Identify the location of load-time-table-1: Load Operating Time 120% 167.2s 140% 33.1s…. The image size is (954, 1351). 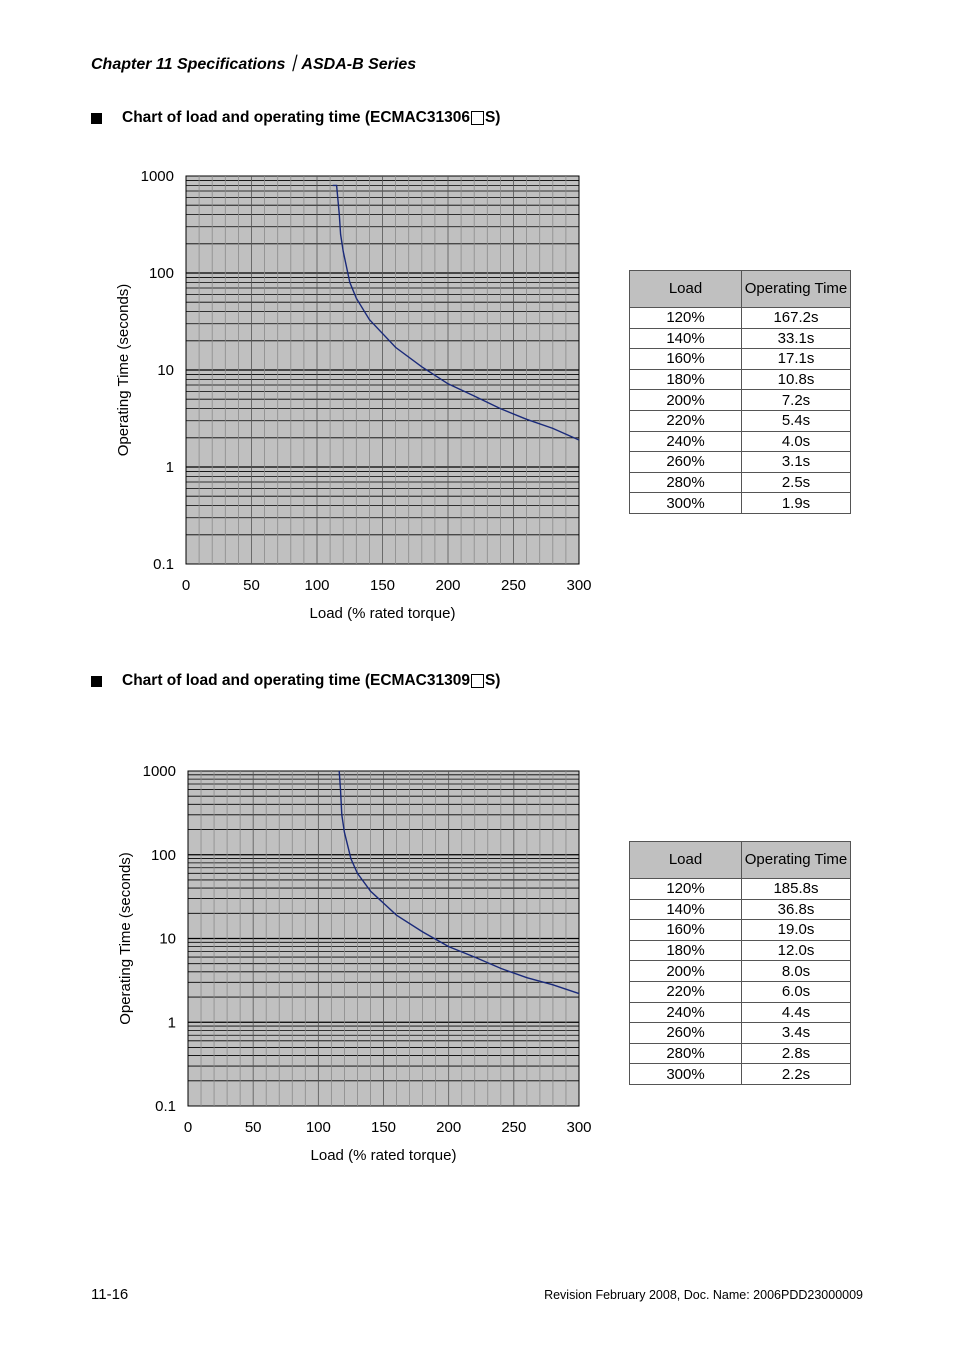
(740, 392).